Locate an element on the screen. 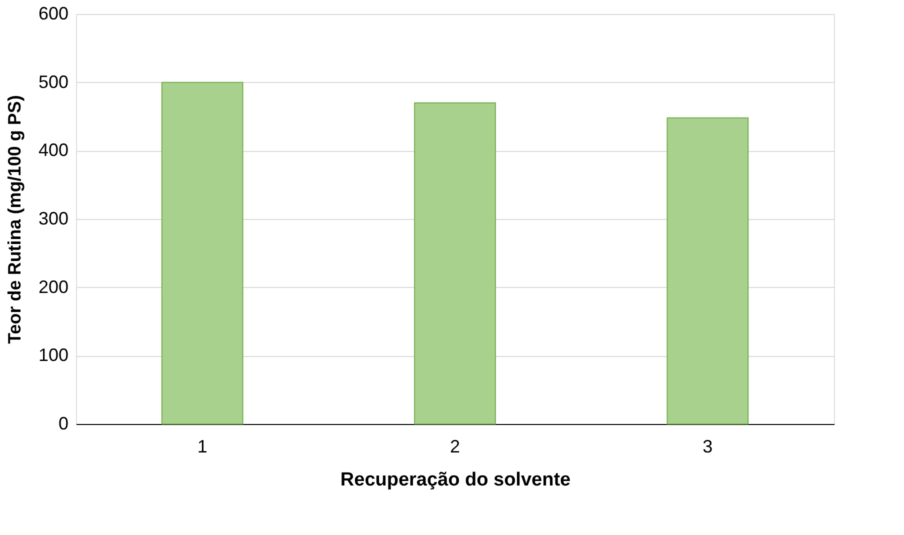 Image resolution: width=904 pixels, height=535 pixels. y-tick-label: 0 is located at coordinates (63, 424).